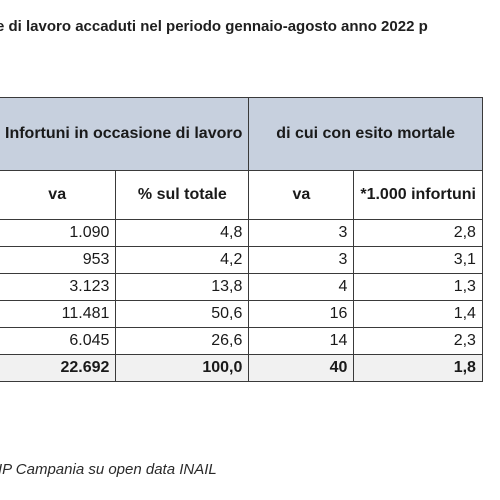 The height and width of the screenshot is (500, 500). Describe the element at coordinates (182, 341) in the screenshot. I see `cell-percent: 26,6` at that location.